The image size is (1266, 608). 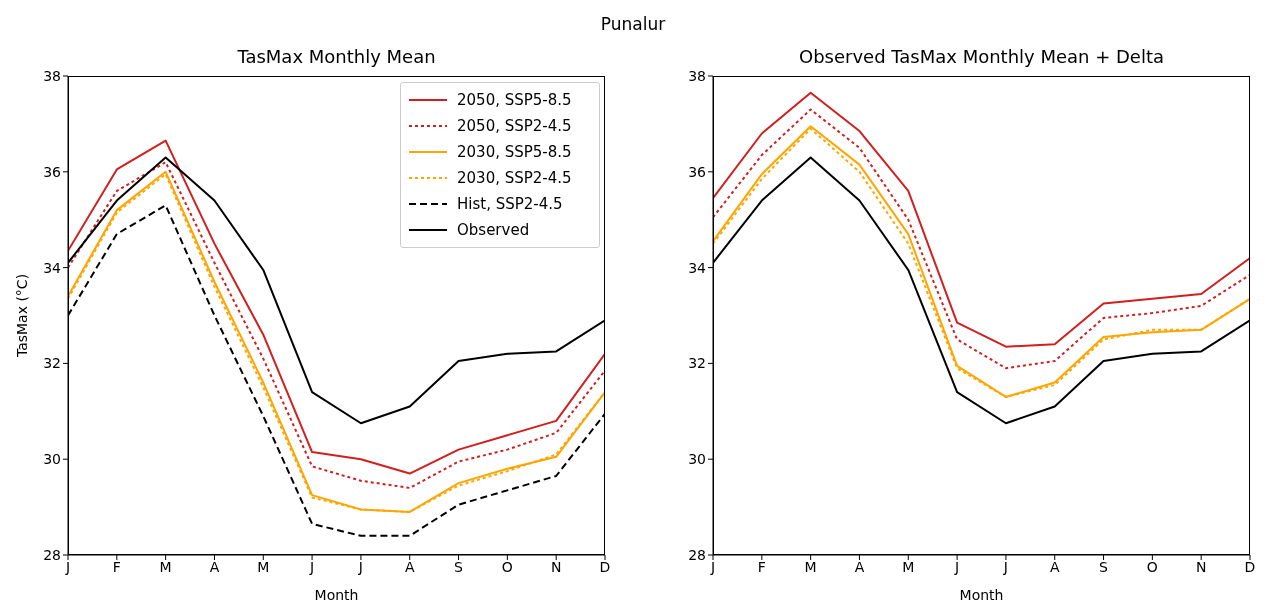 I want to click on legend-label: 2030, SSP5-8.5, so click(x=514, y=152).